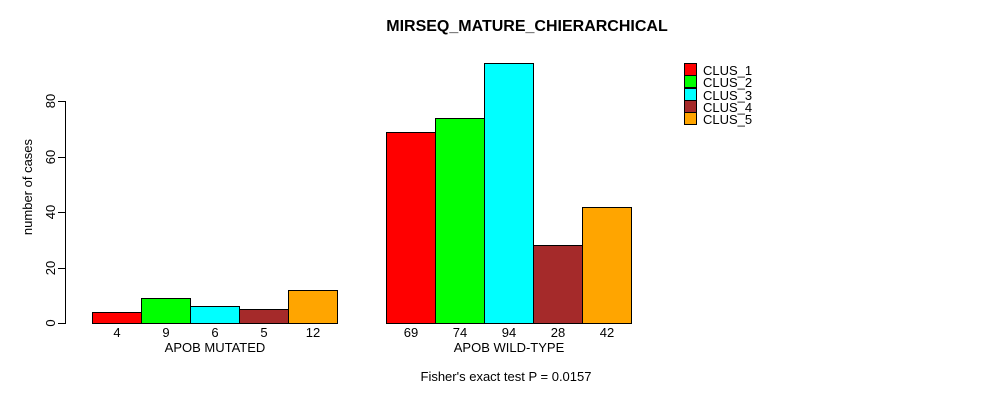 The width and height of the screenshot is (990, 400). I want to click on bar-value-label: 12, so click(313, 332).